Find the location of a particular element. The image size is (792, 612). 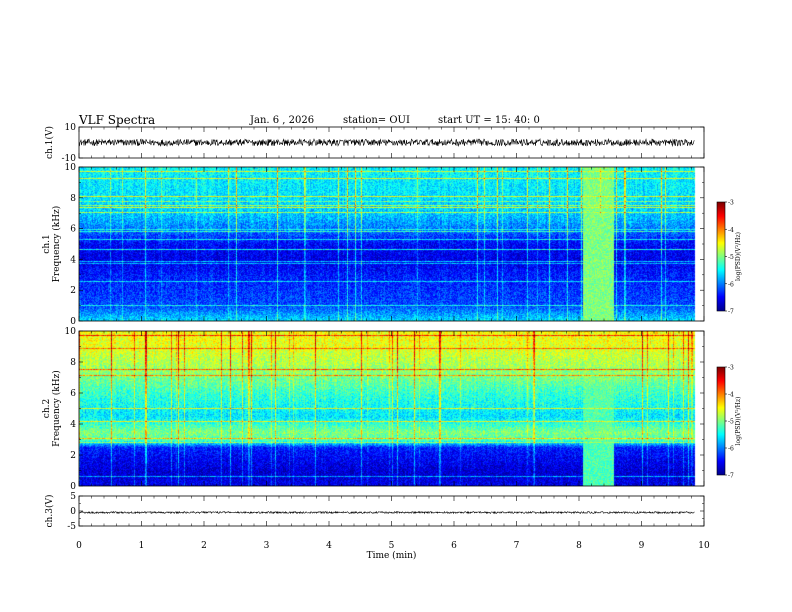

date-label: Jan. 6 , 2026 is located at coordinates (282, 120).